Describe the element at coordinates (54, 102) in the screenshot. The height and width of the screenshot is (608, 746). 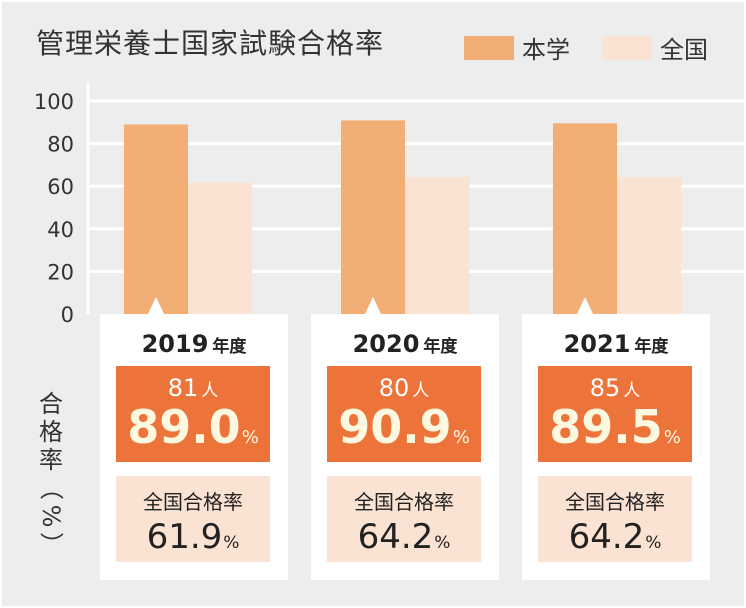
I see `y-tick-label: 100` at that location.